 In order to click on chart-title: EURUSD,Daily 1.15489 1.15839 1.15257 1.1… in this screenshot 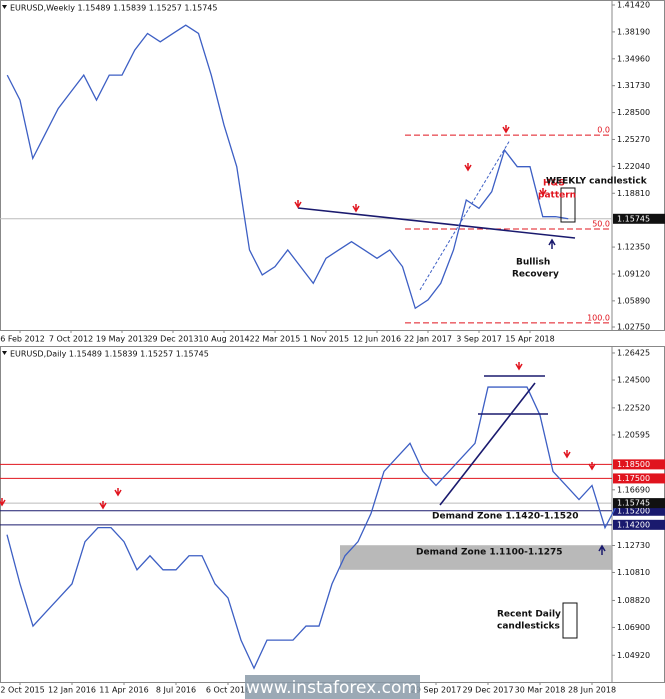, I will do `click(109, 354)`.